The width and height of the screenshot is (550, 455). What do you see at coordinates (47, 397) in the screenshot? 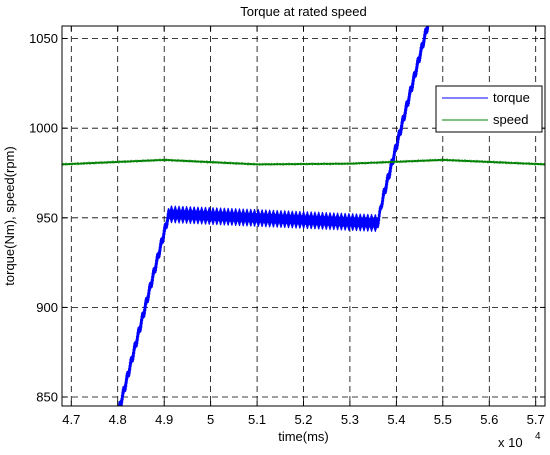
I see `y-tick-label: 850` at bounding box center [47, 397].